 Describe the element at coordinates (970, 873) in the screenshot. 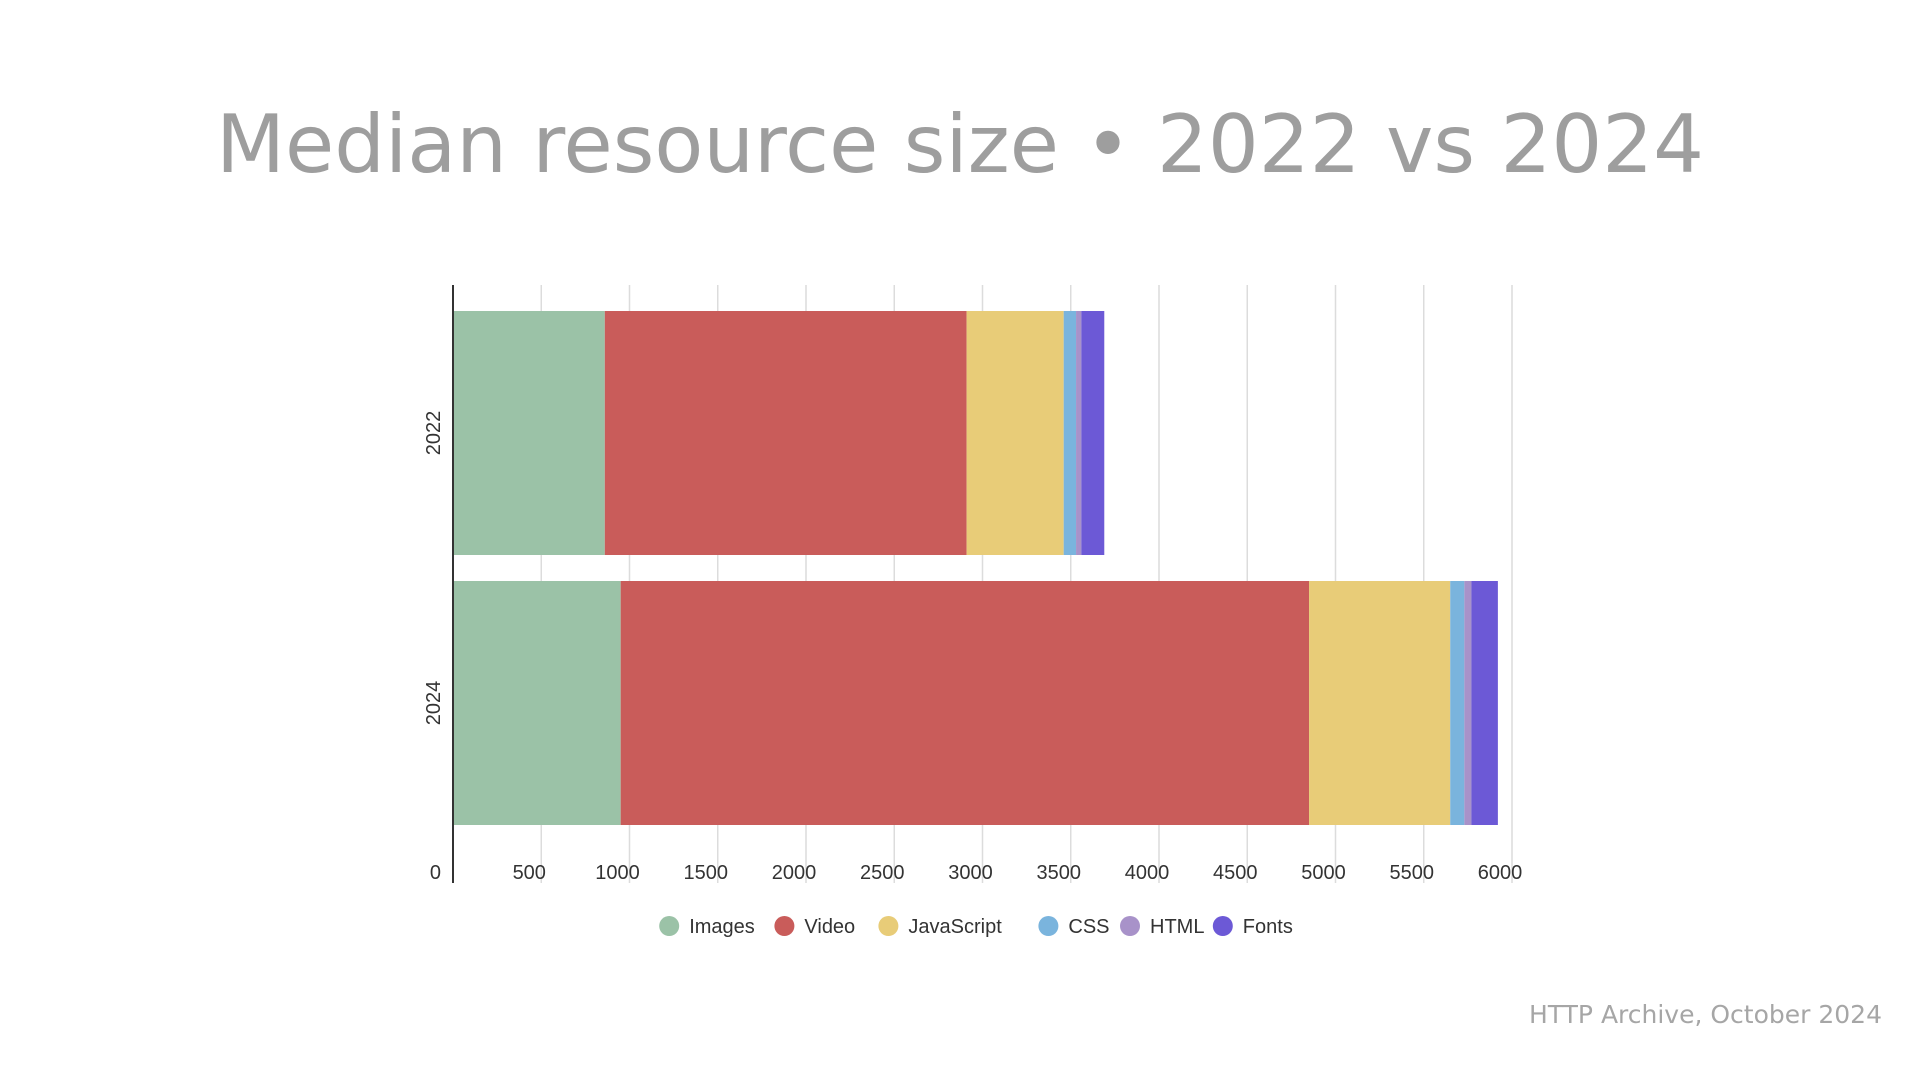

I see `x-tick-label: 3000` at that location.